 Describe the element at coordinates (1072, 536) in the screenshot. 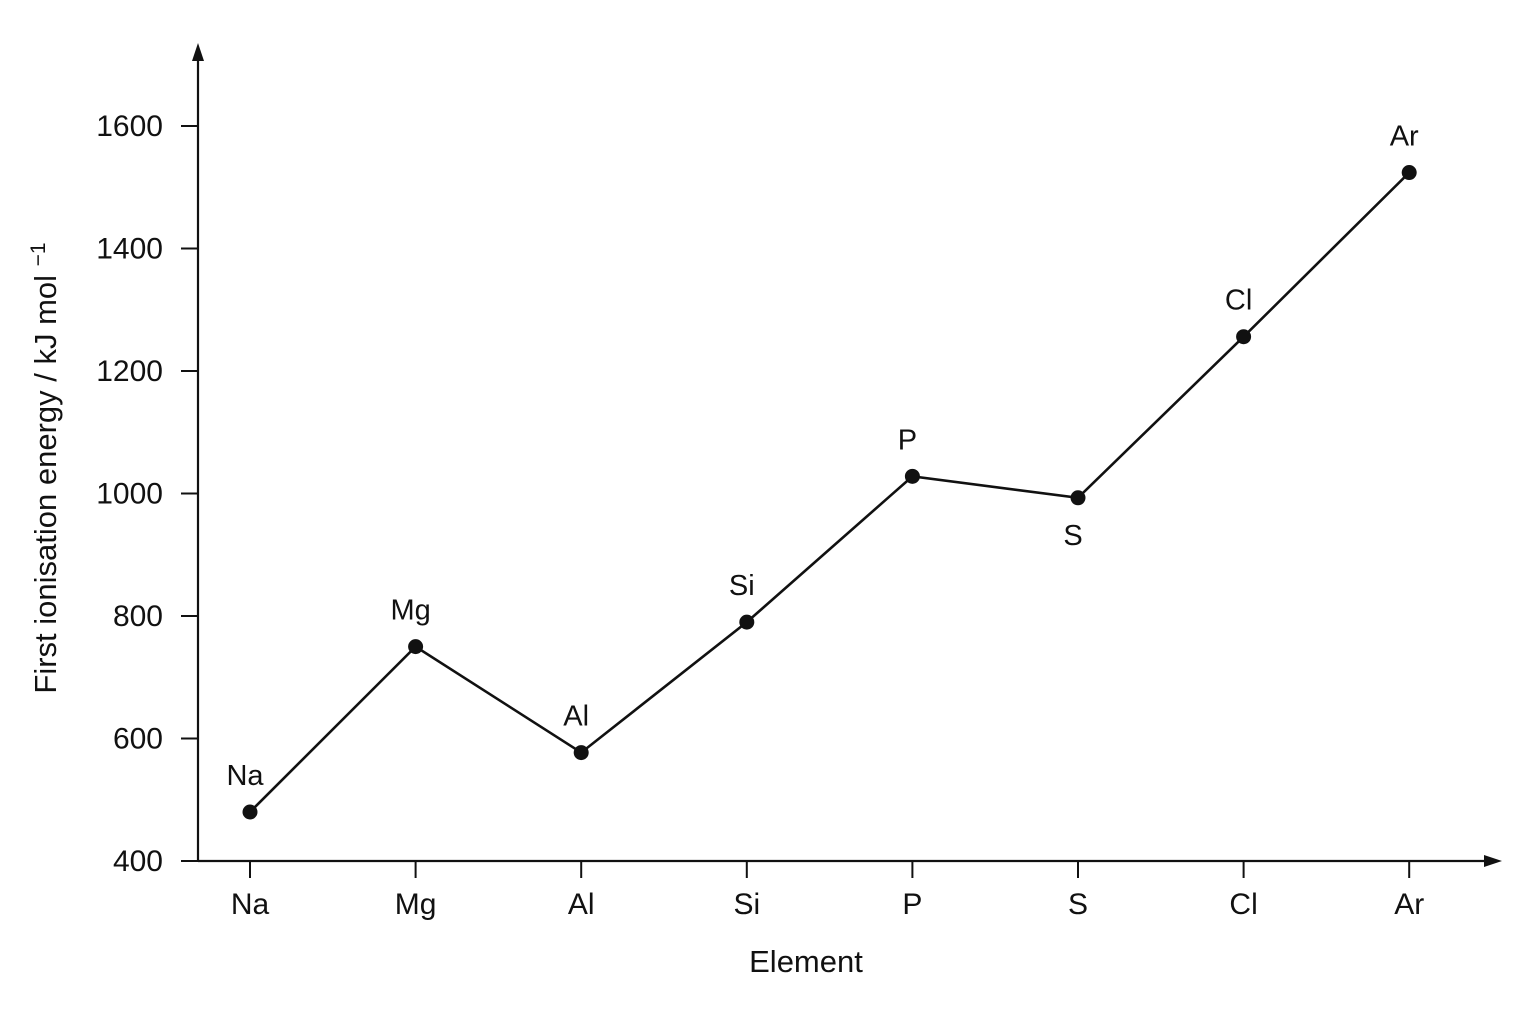

I see `point-label: S` at that location.